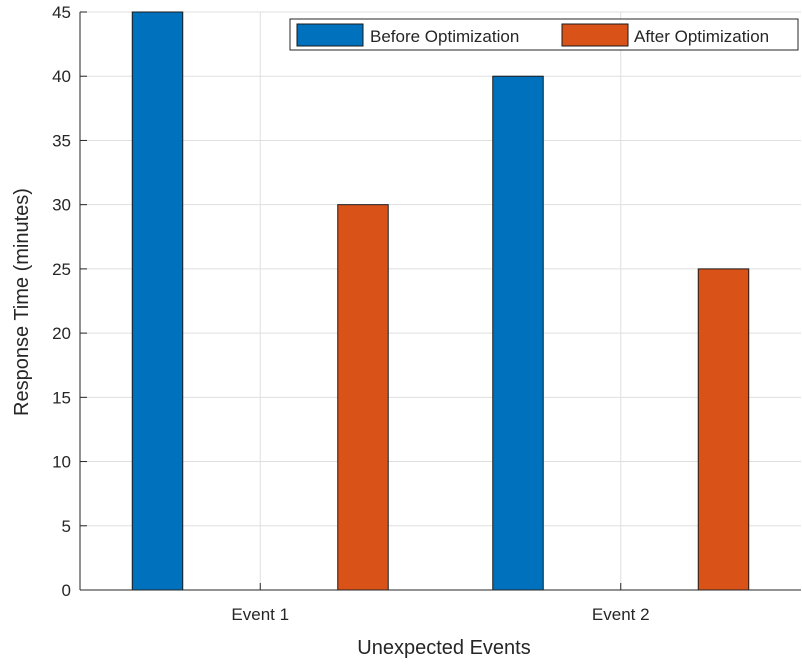 The height and width of the screenshot is (669, 802). I want to click on y-tick-label: 40, so click(61, 76).